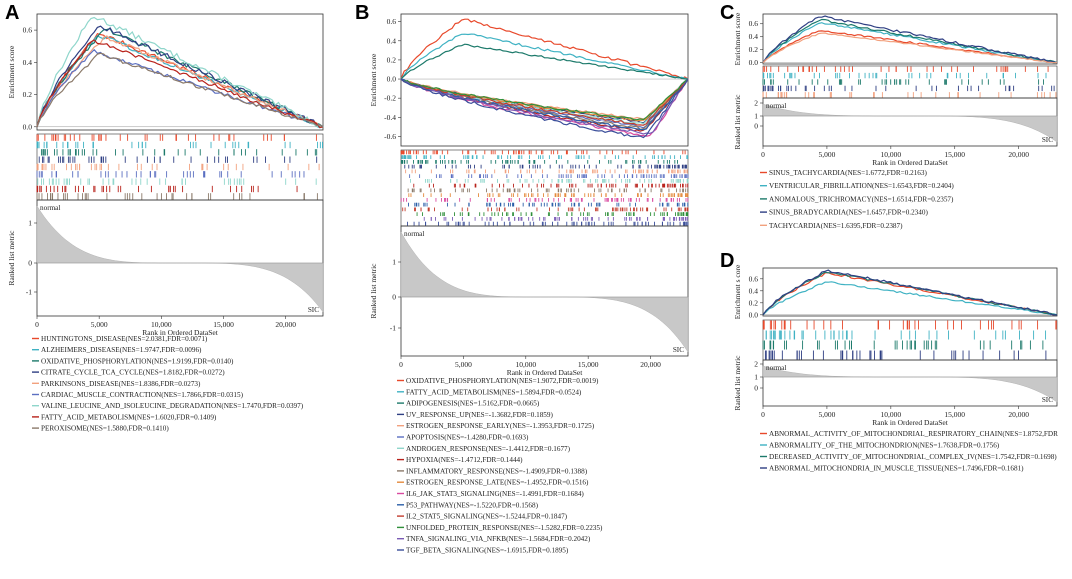 The height and width of the screenshot is (579, 1072). What do you see at coordinates (910, 82) in the screenshot?
I see `panel-c-hit-barcodes` at bounding box center [910, 82].